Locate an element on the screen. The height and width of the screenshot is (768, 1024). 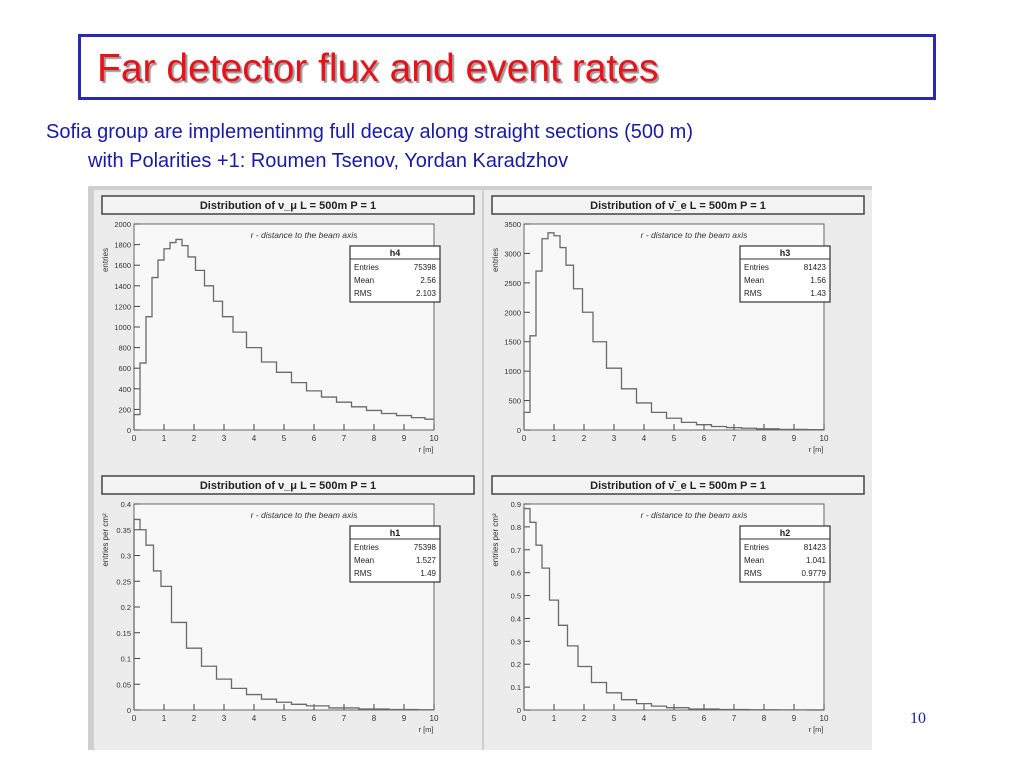
stats-key: Entries is located at coordinates (756, 547).